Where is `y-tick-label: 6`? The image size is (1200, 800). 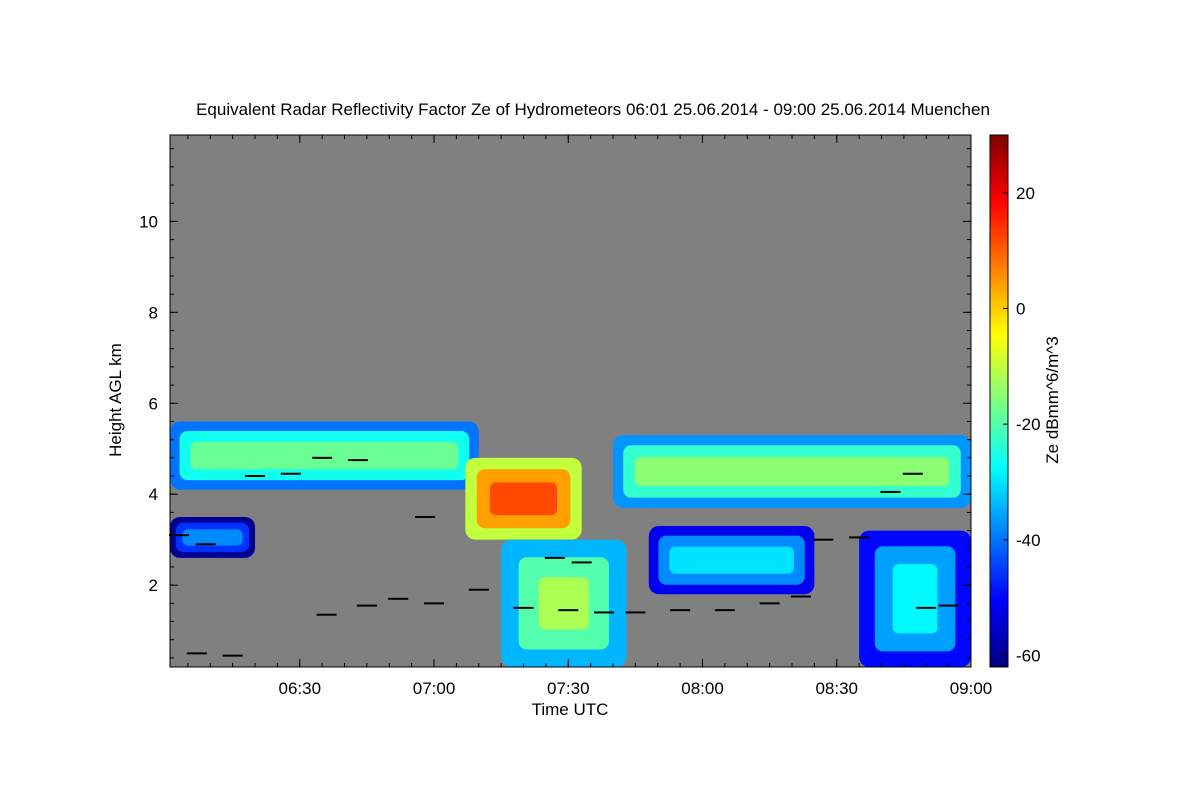 y-tick-label: 6 is located at coordinates (153, 403).